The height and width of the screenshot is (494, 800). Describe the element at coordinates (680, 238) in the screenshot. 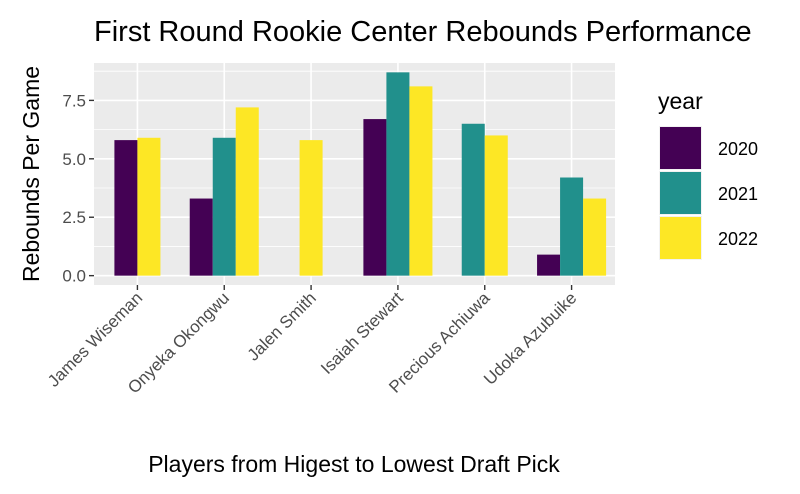

I see `legend-key-2022` at that location.